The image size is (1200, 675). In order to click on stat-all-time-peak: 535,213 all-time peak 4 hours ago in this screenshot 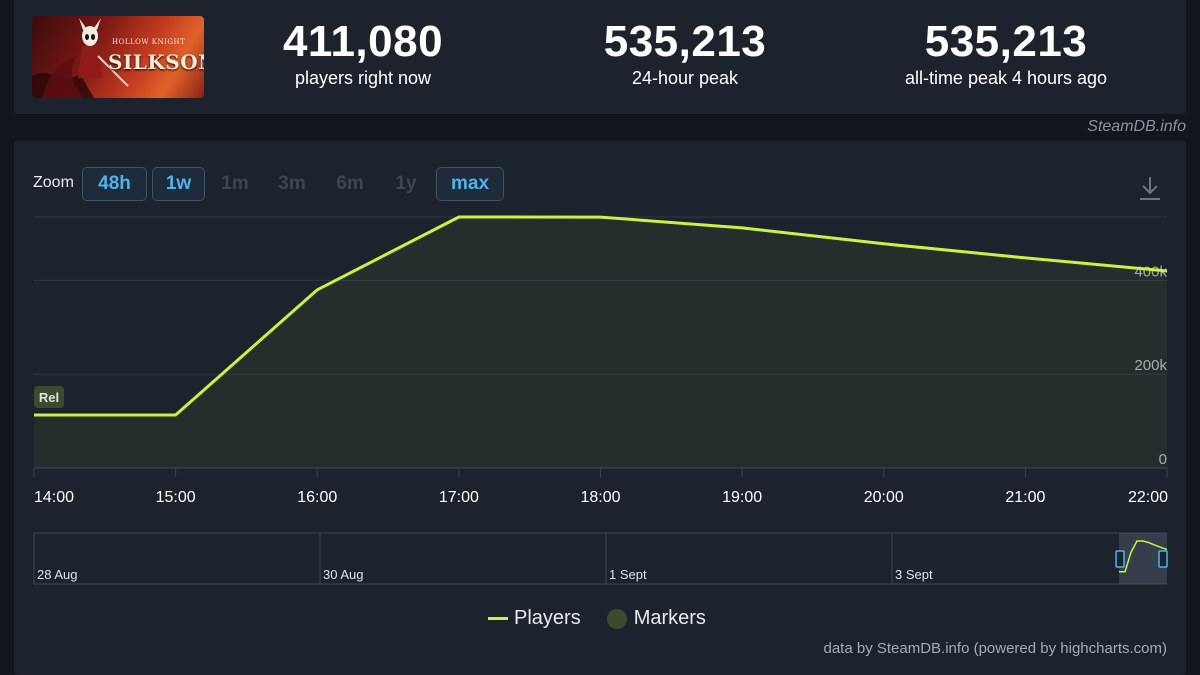, I will do `click(1006, 53)`.